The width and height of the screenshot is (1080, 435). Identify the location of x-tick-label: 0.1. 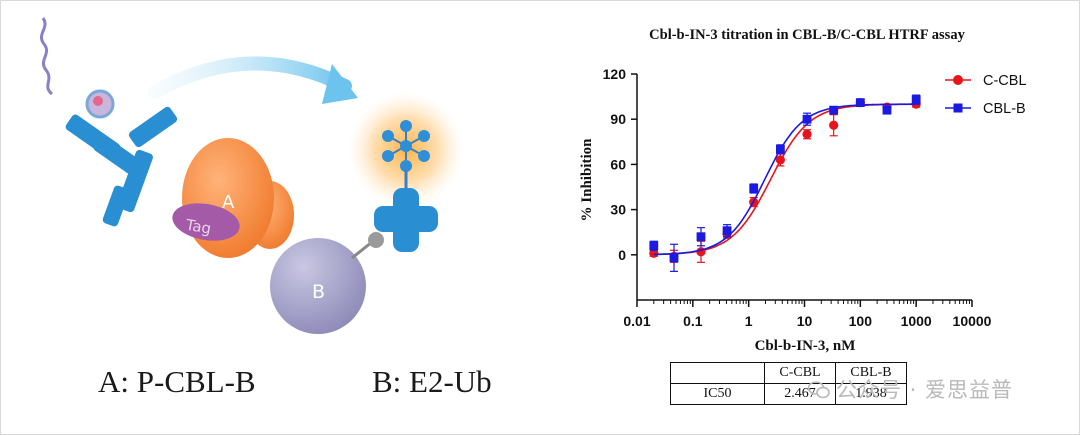
(693, 321).